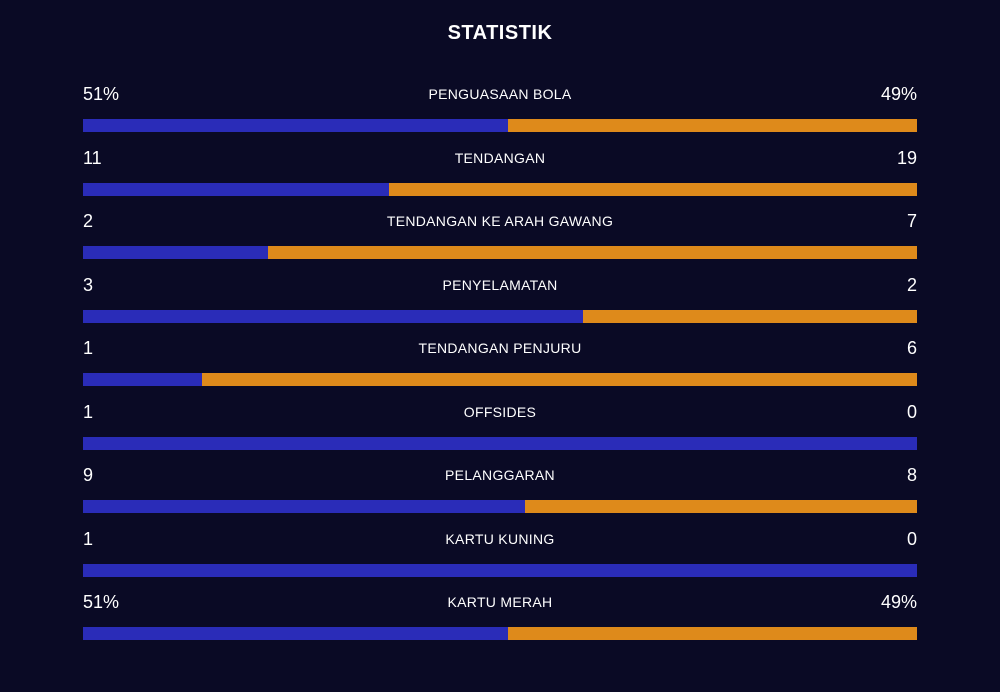  I want to click on home-value: 2, so click(88, 221).